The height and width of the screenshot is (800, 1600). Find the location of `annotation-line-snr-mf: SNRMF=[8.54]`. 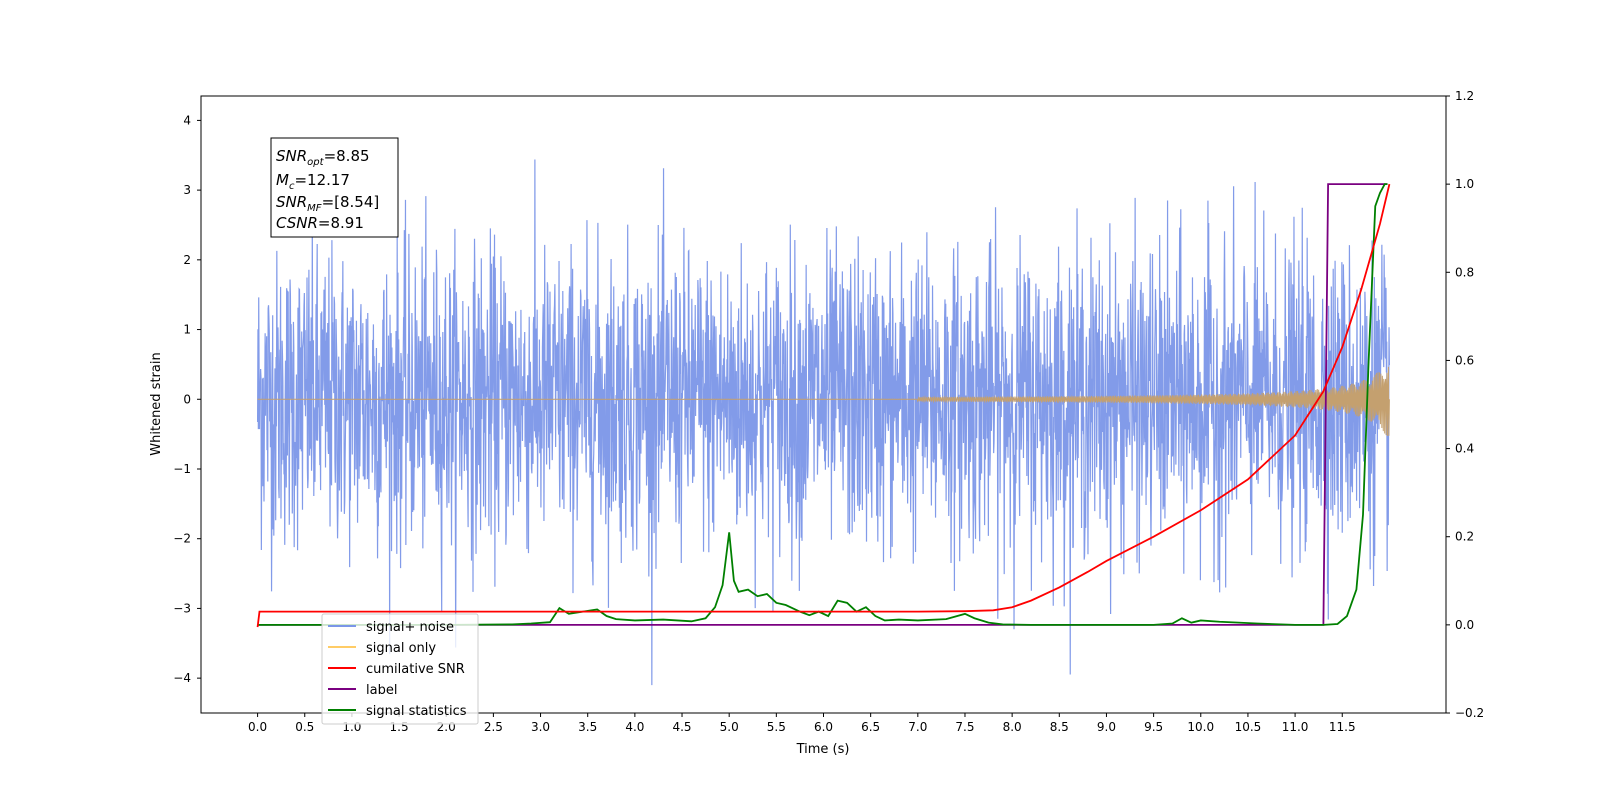

annotation-line-snr-mf: SNRMF=[8.54] is located at coordinates (327, 203).